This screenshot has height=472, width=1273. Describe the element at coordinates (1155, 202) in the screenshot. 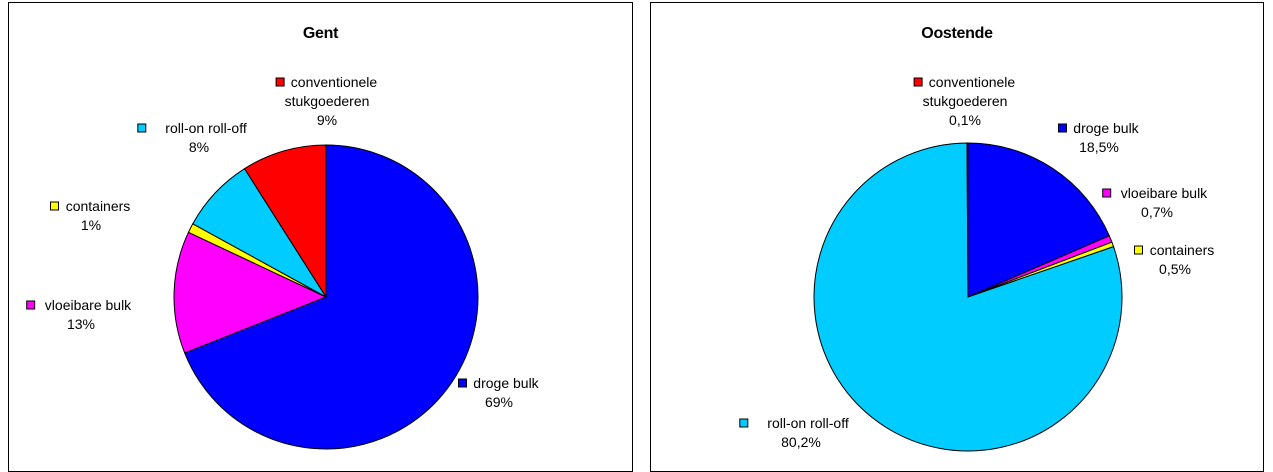

I see `data-label-vloeibare-bulk: vloeibare bulk 0,7%` at that location.